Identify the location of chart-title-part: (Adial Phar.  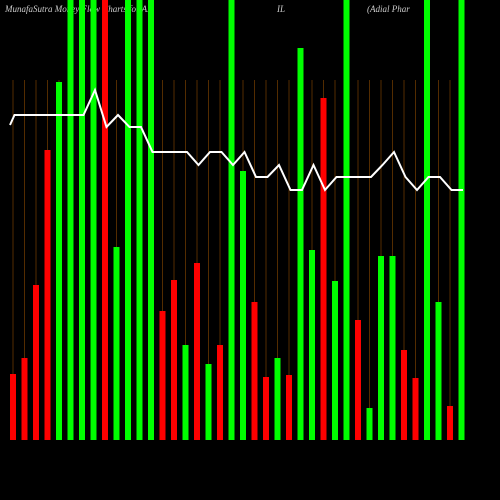
(388, 9).